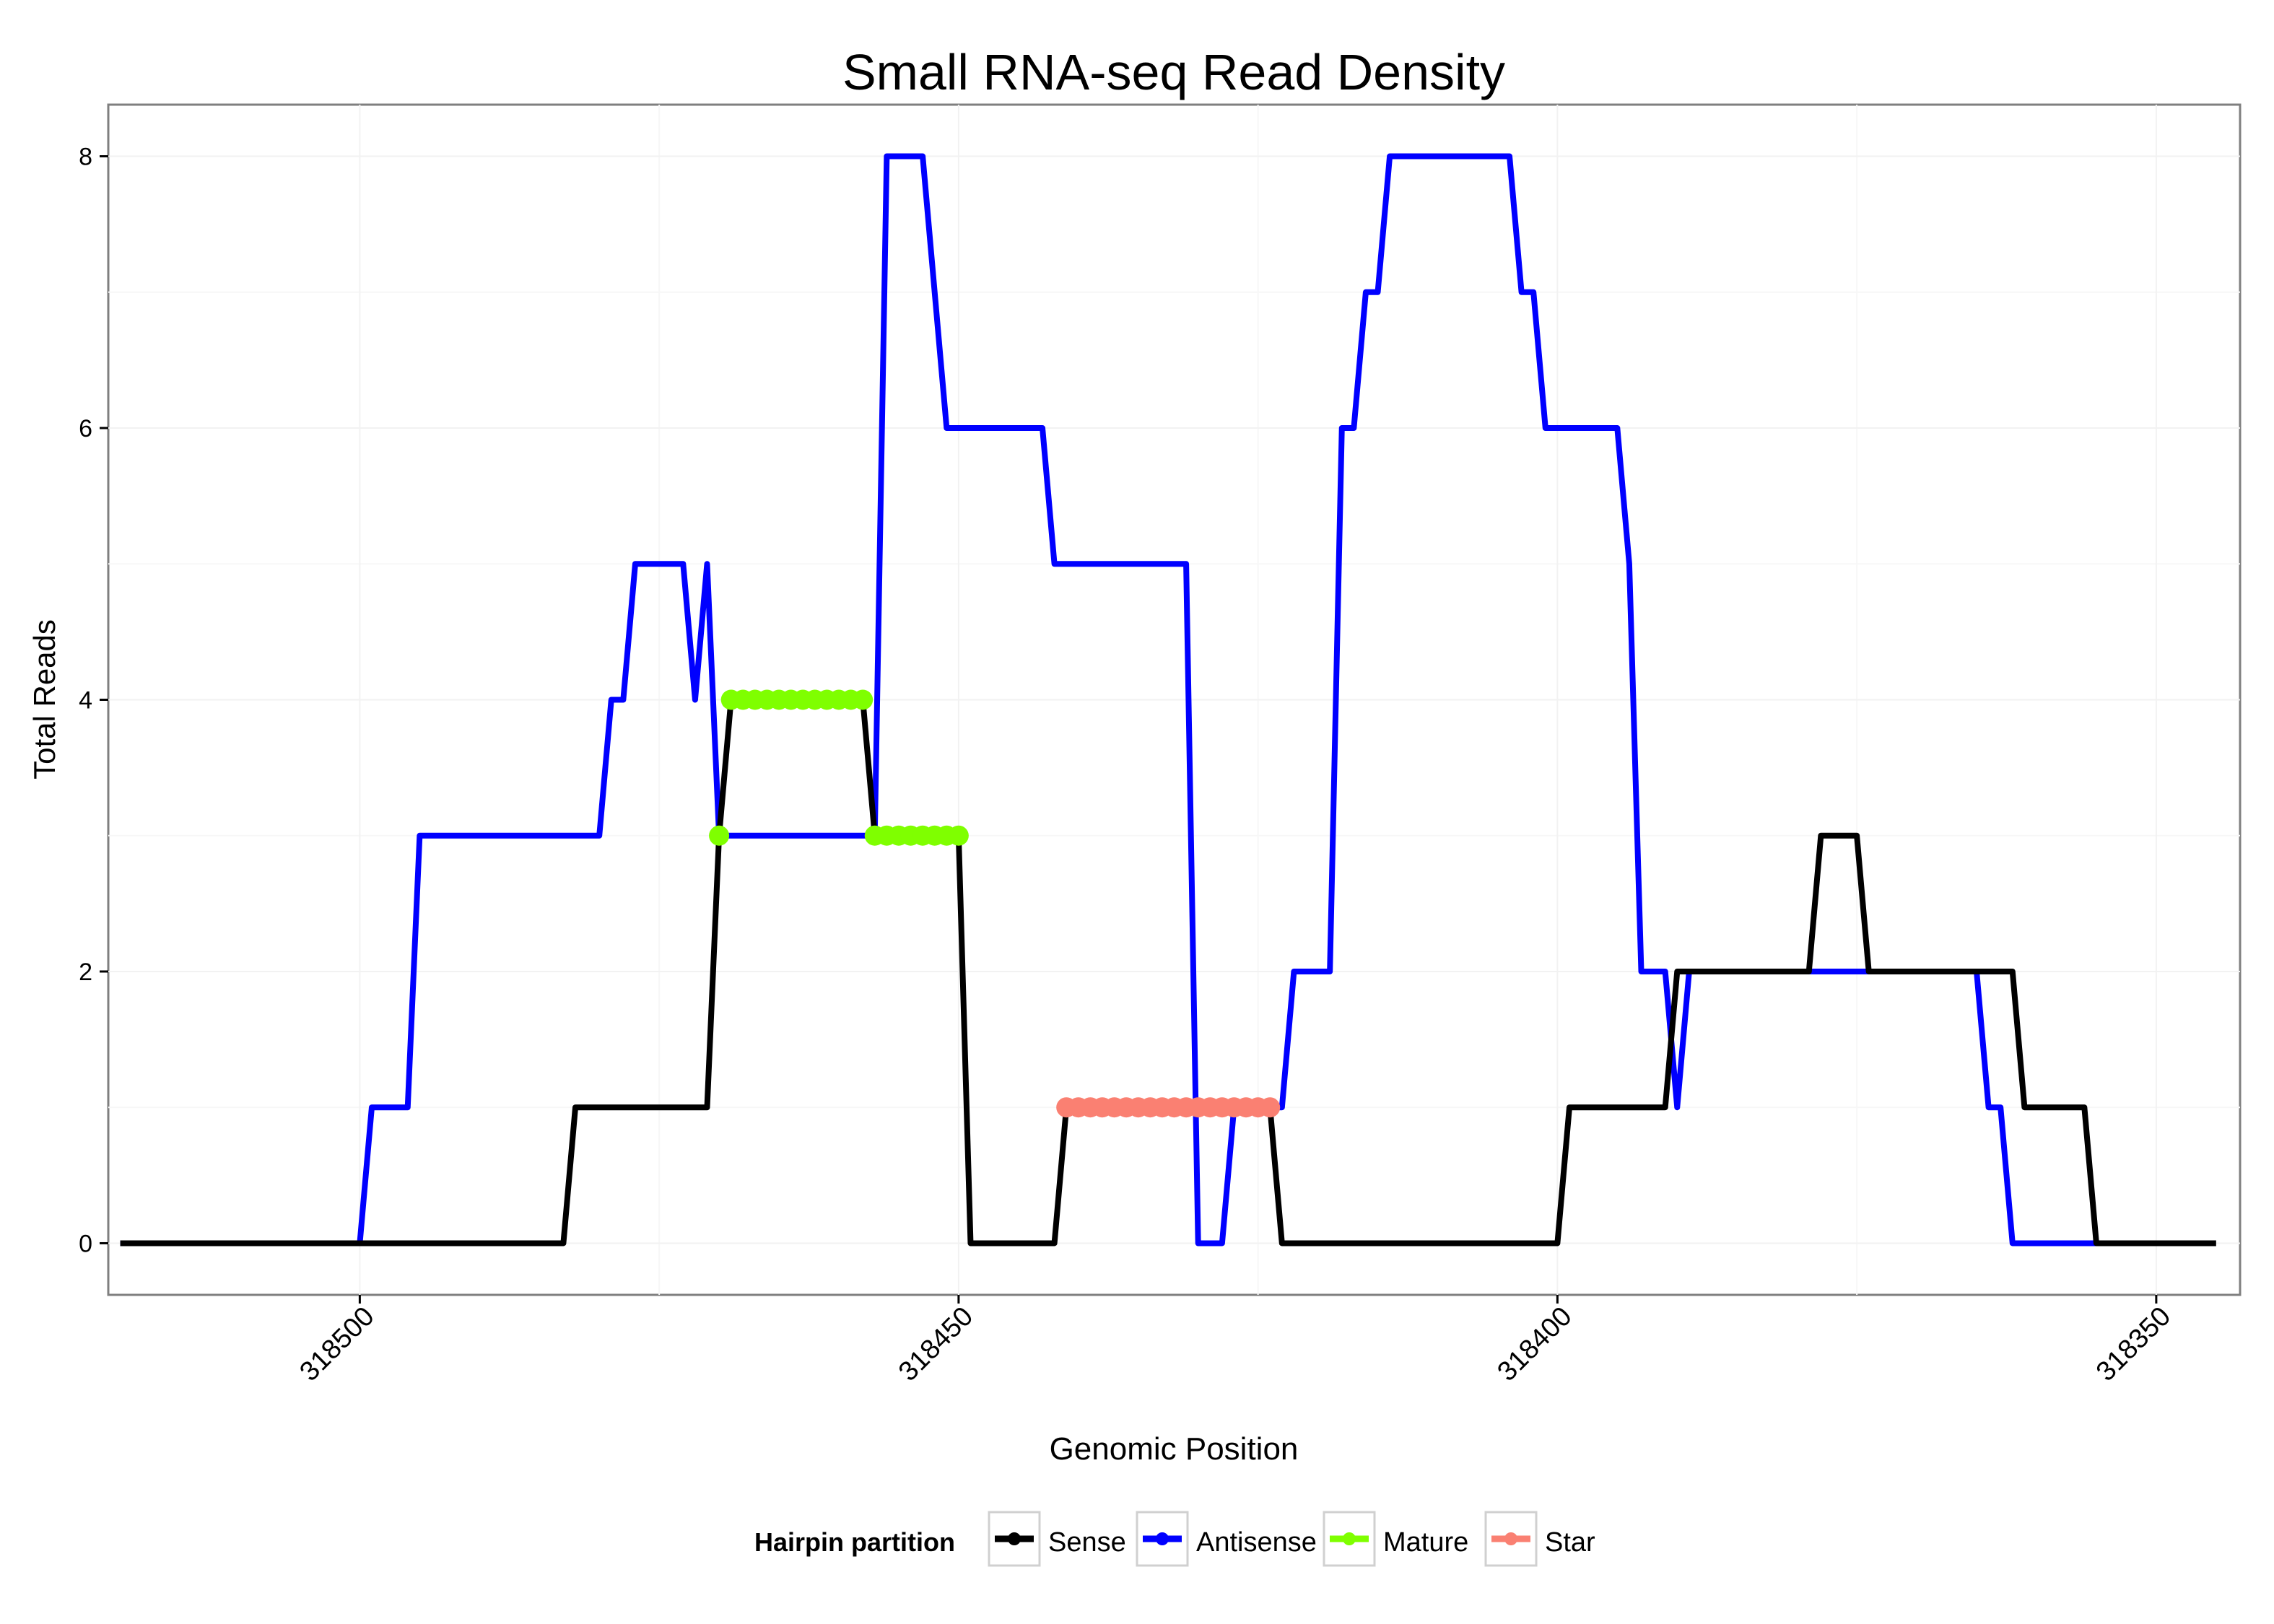 Image resolution: width=2274 pixels, height=1624 pixels. I want to click on x-tick-label: 318400, so click(1534, 1344).